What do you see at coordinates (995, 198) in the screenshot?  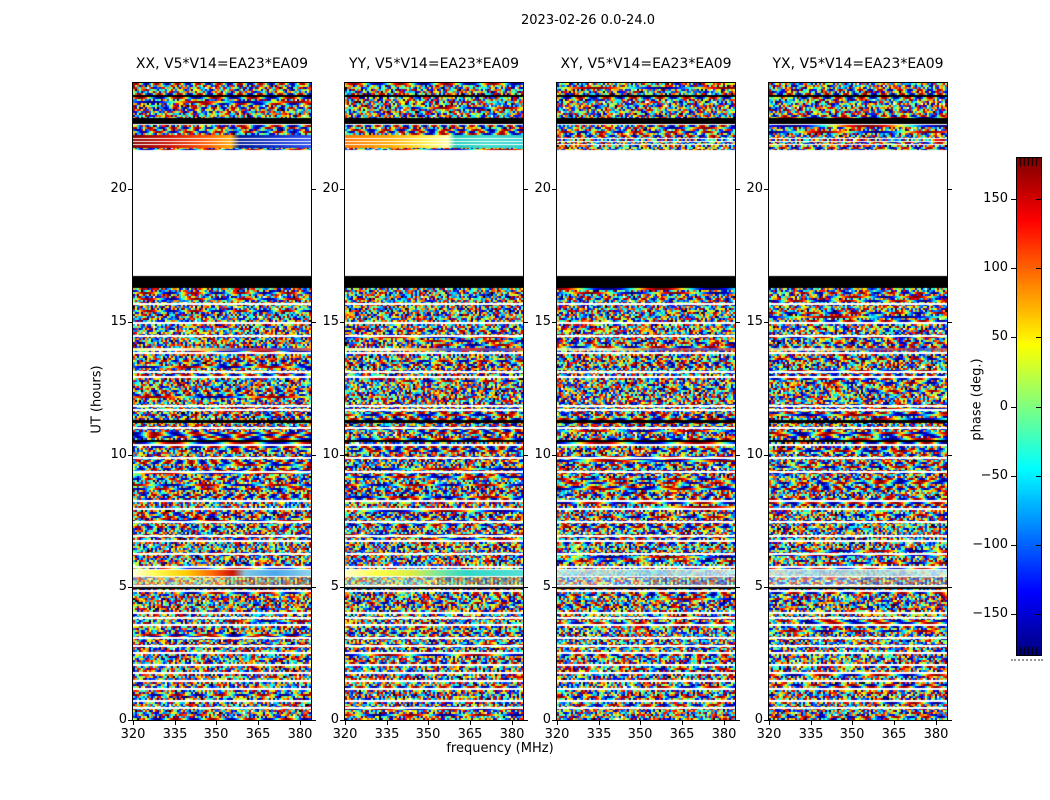 I see `colorbar-tick-label: 150` at bounding box center [995, 198].